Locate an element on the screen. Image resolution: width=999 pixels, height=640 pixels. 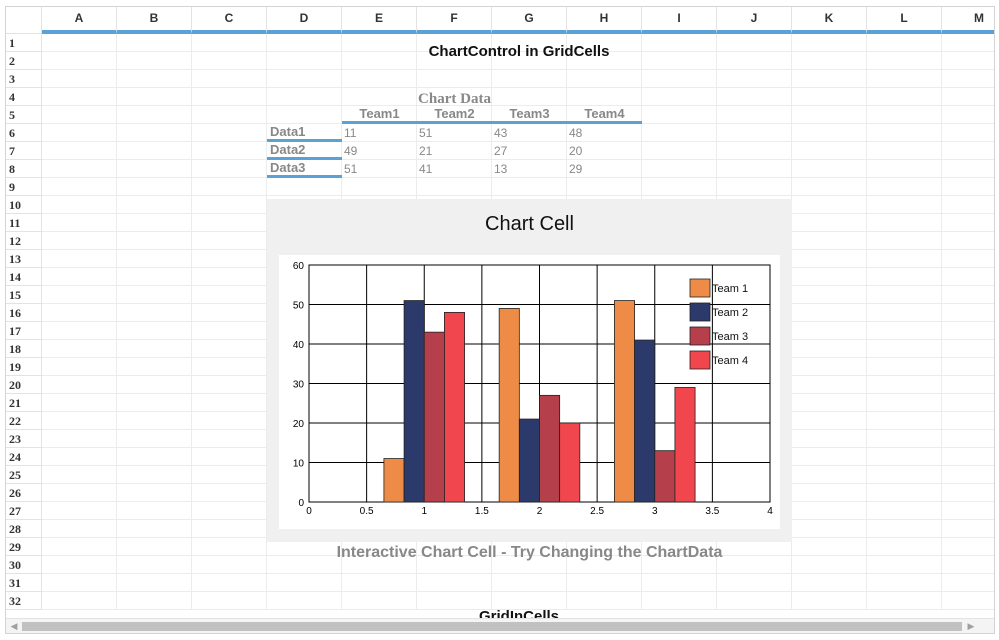
table-cell: 41 is located at coordinates (426, 169).